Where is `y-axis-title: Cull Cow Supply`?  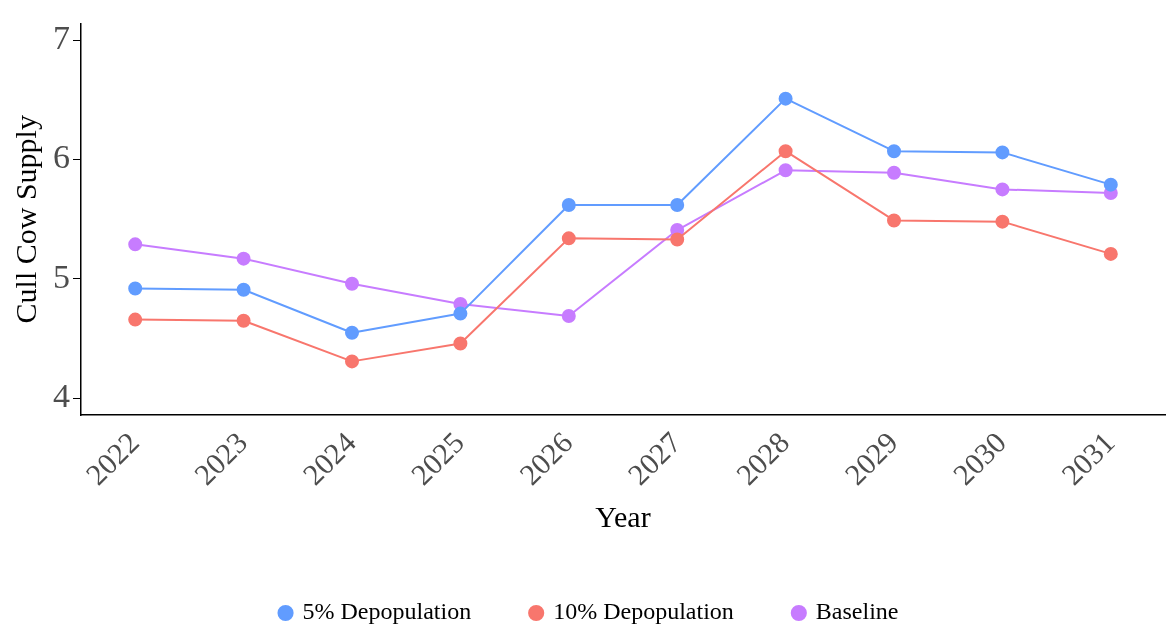
y-axis-title: Cull Cow Supply is located at coordinates (25, 219).